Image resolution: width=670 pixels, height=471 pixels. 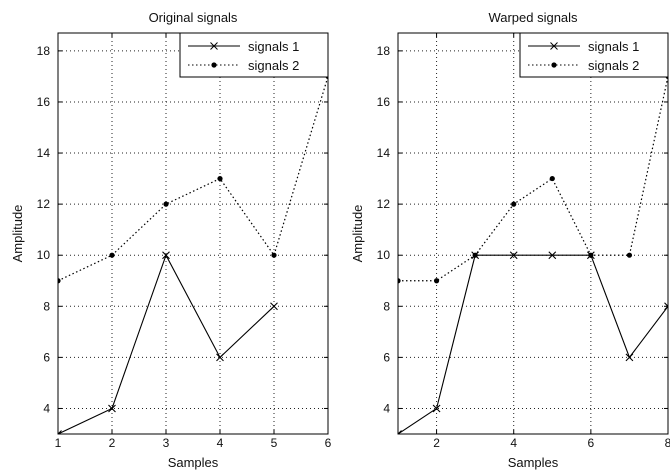 I want to click on chart-title: Warped signals, so click(x=533, y=17).